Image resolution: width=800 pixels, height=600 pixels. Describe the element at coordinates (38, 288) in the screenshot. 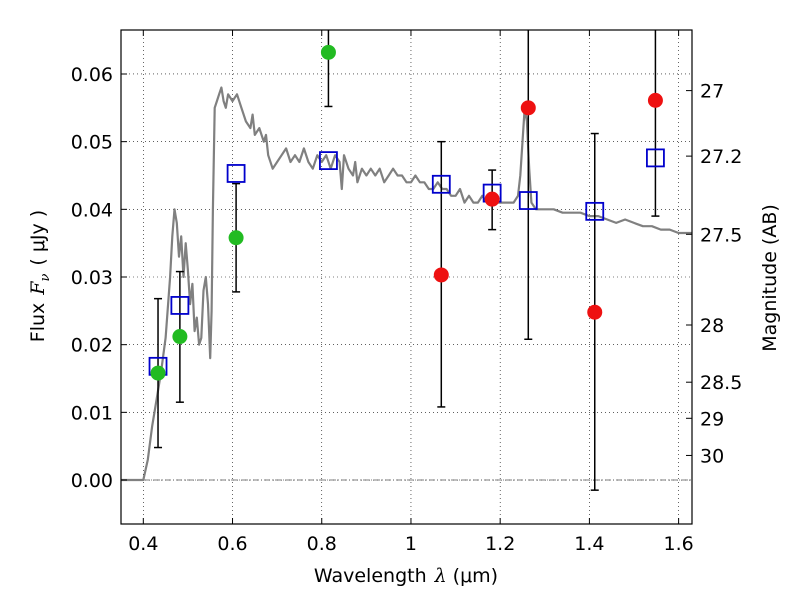

I see `y-axis-symbol: F` at that location.